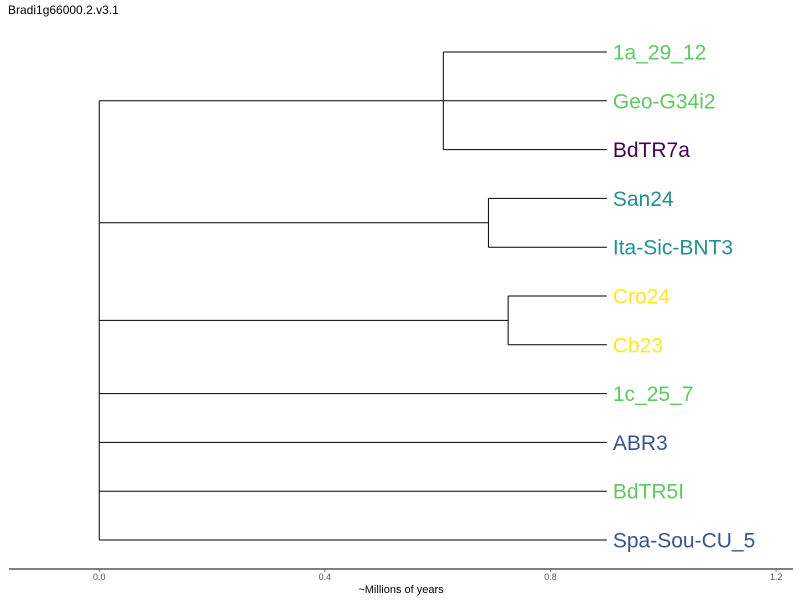 Image resolution: width=800 pixels, height=600 pixels. Describe the element at coordinates (651, 150) in the screenshot. I see `leaf-label: BdTR7a` at that location.